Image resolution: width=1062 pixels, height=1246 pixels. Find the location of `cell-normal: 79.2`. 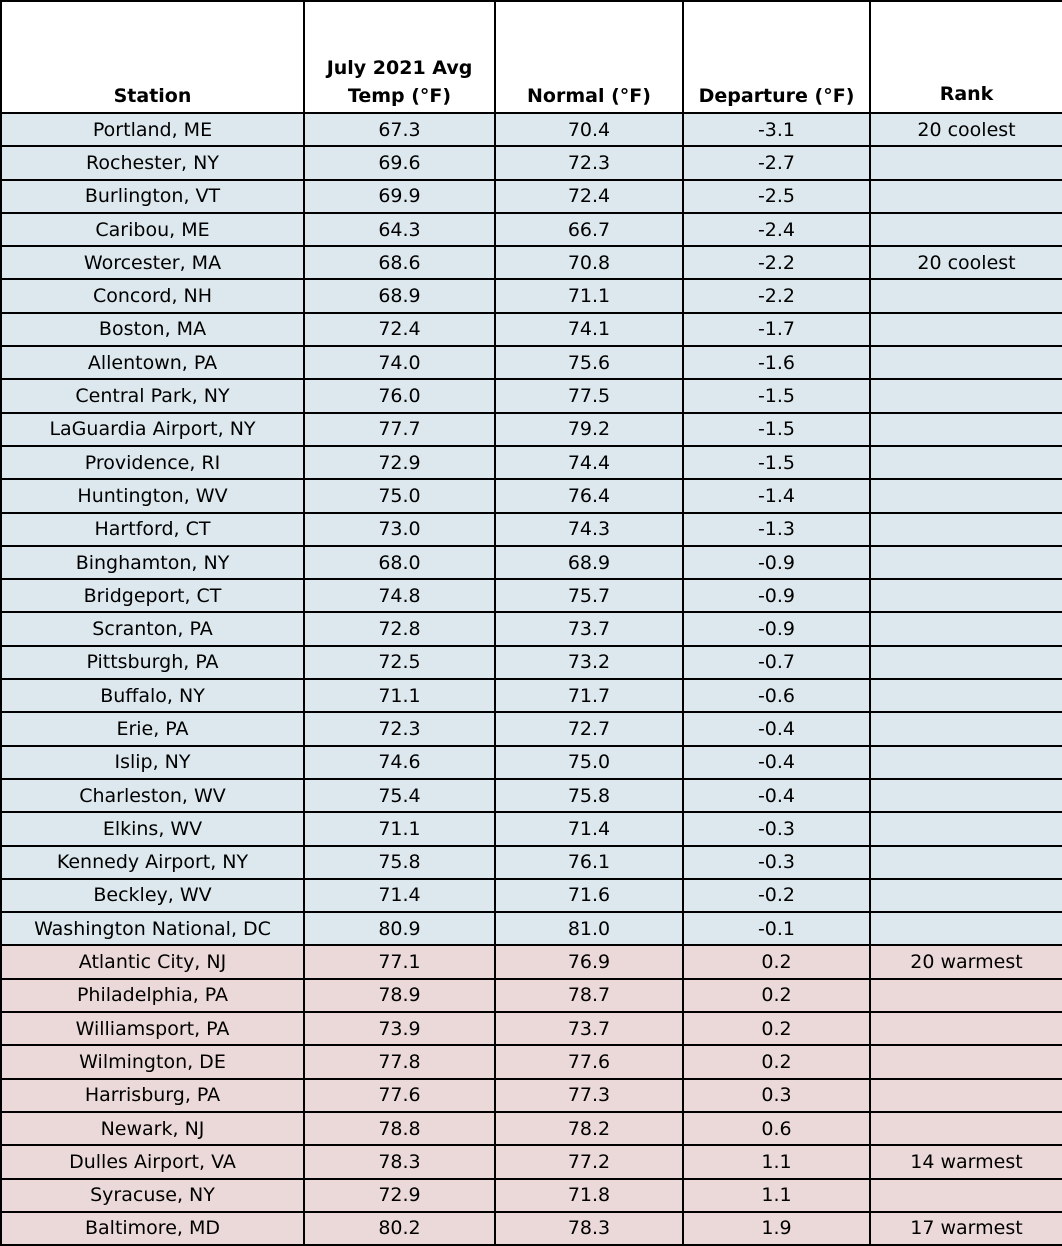

cell-normal: 79.2 is located at coordinates (589, 429).